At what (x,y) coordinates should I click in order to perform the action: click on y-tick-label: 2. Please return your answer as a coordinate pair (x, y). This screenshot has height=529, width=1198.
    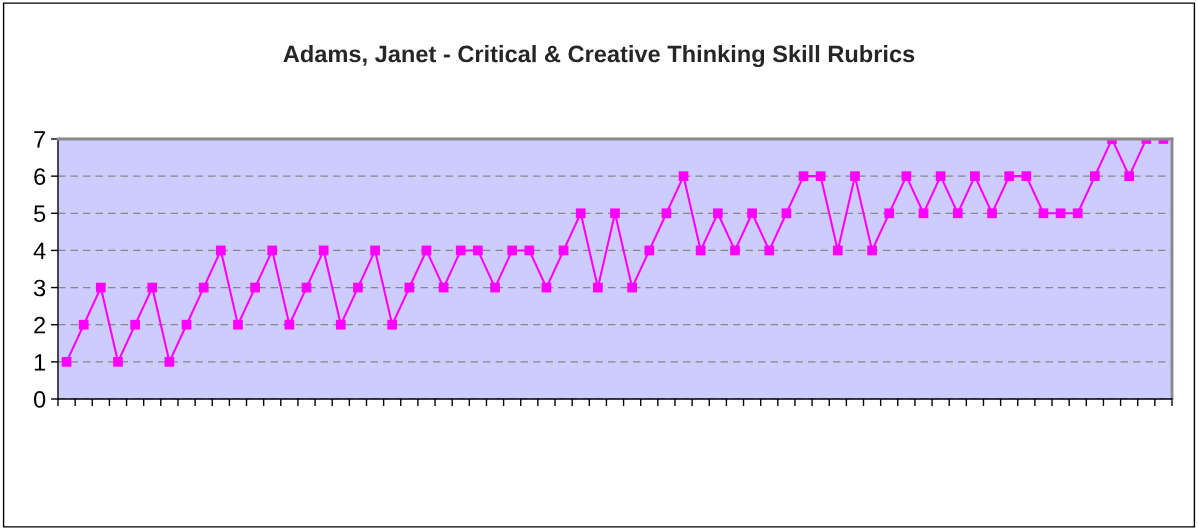
    Looking at the image, I should click on (40, 325).